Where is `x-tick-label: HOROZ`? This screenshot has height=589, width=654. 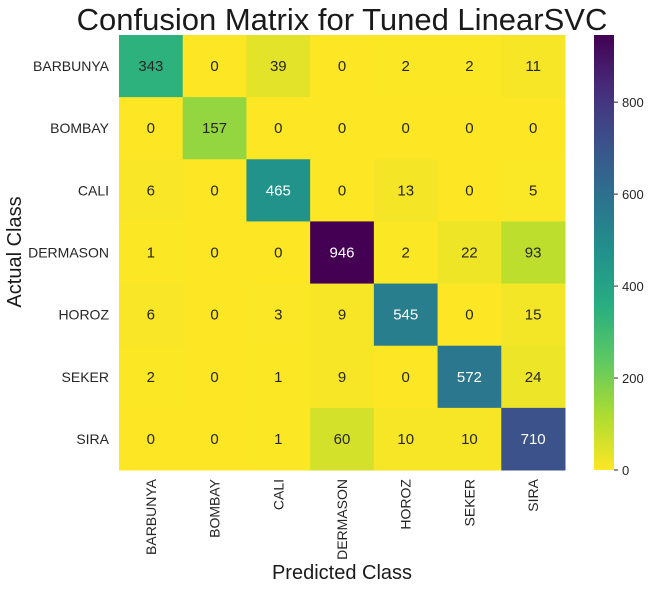 x-tick-label: HOROZ is located at coordinates (406, 504).